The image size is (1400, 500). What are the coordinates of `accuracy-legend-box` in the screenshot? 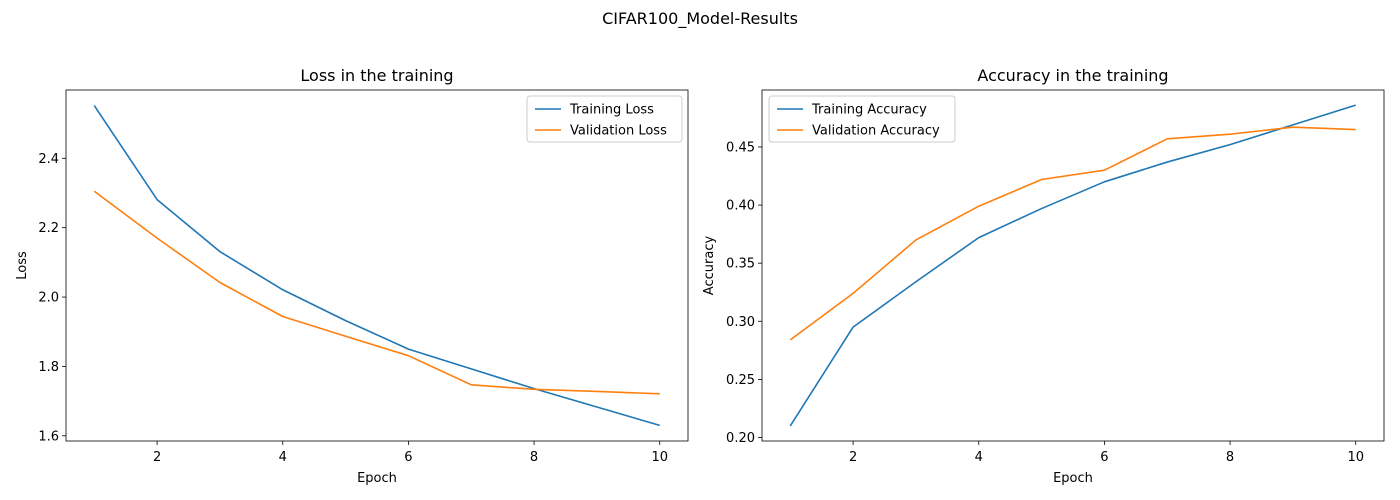 It's located at (862, 119).